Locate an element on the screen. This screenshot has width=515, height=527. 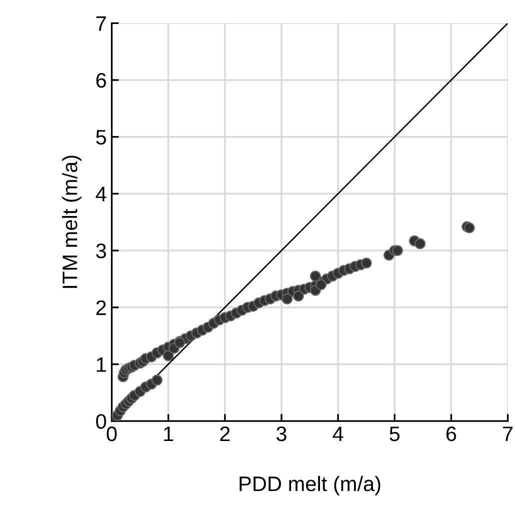
x-tick-label: 5 is located at coordinates (395, 434).